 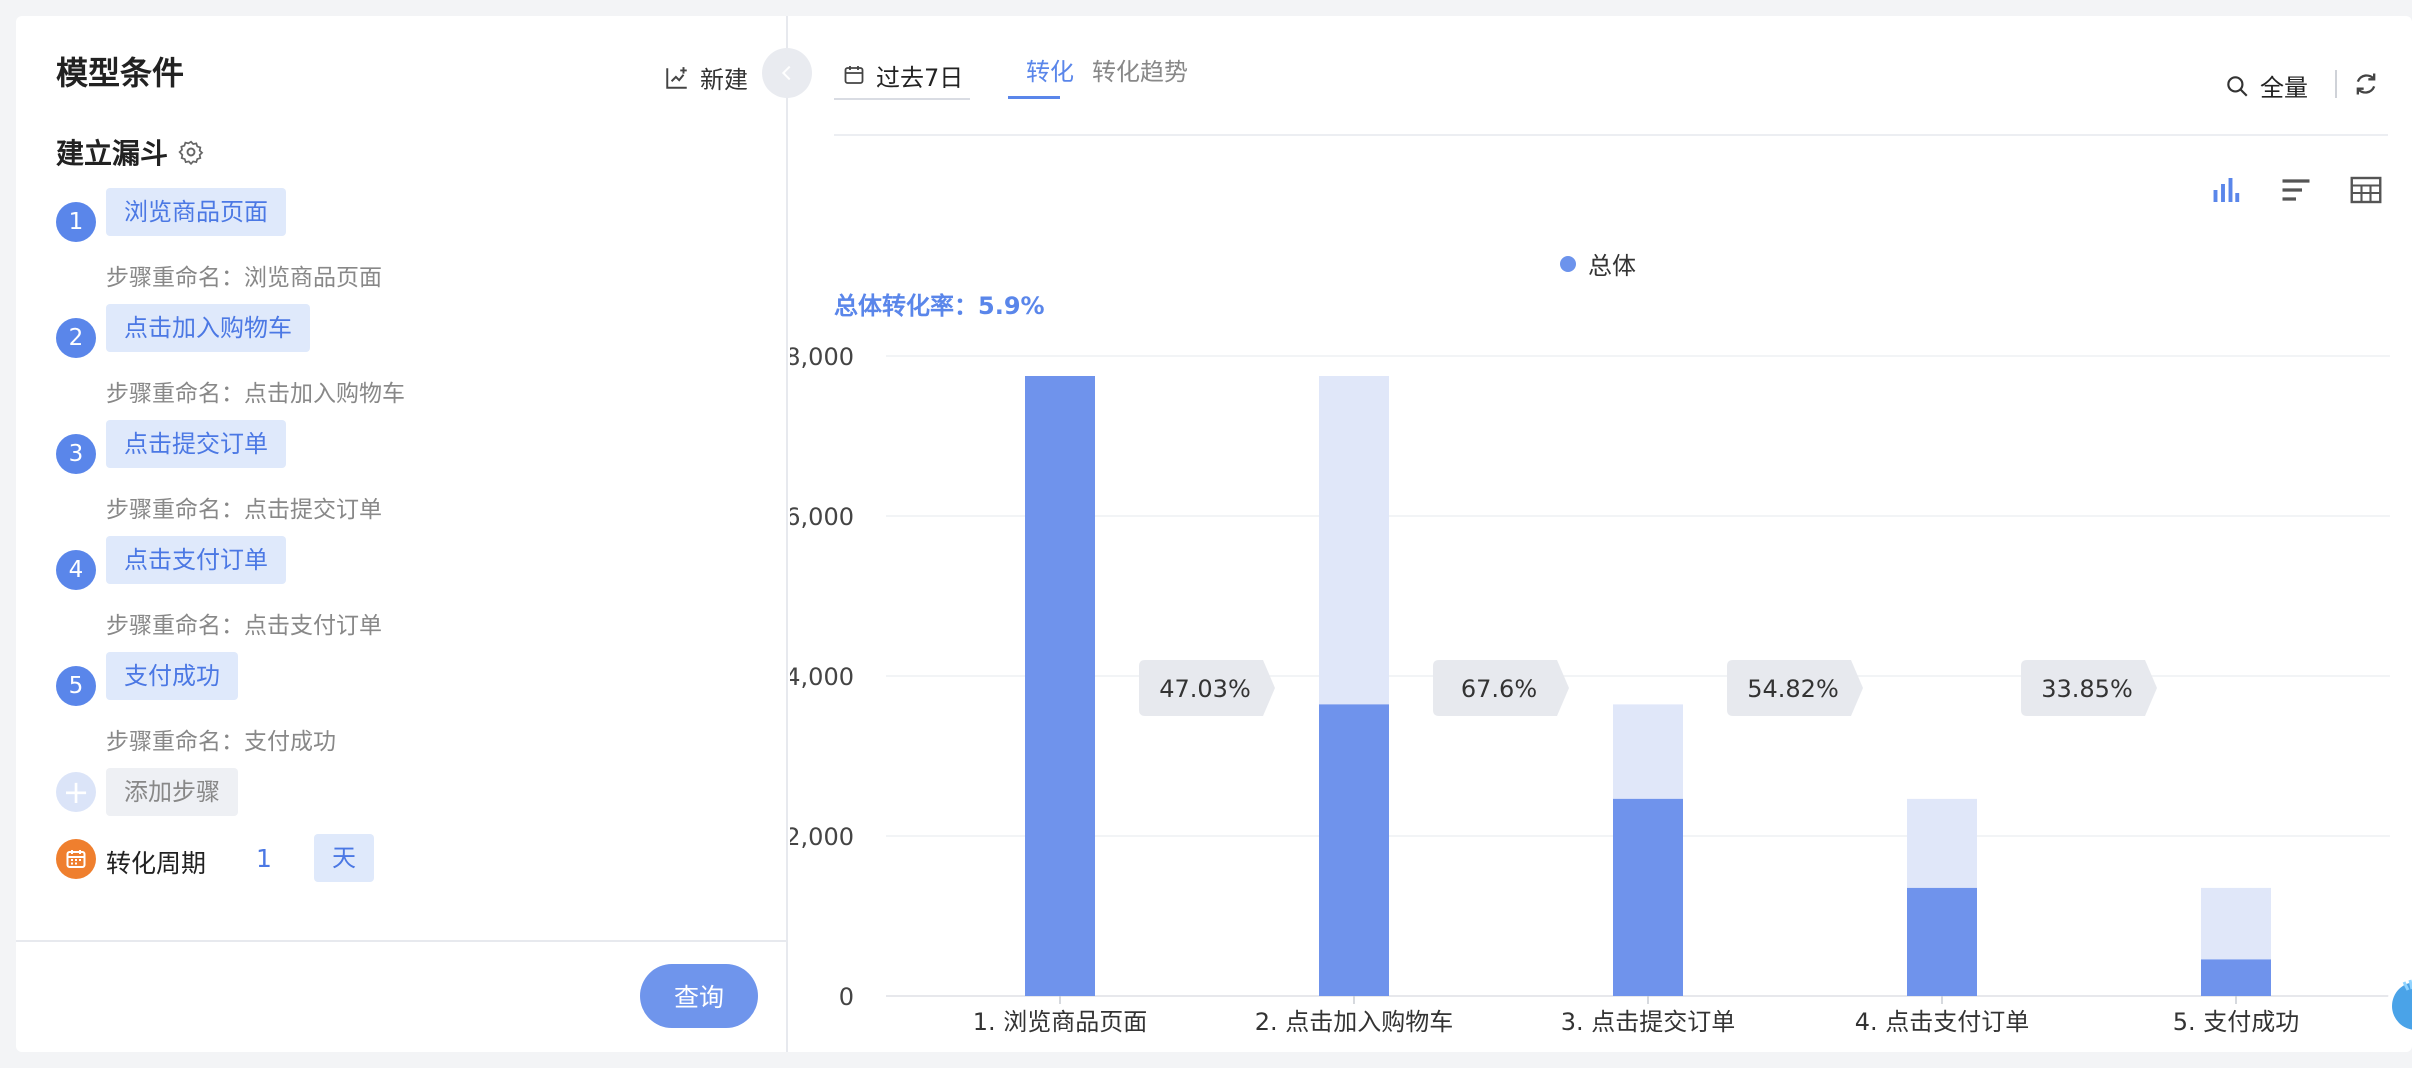 What do you see at coordinates (236, 859) in the screenshot?
I see `conversion-period-row: 转化周期 1 天` at bounding box center [236, 859].